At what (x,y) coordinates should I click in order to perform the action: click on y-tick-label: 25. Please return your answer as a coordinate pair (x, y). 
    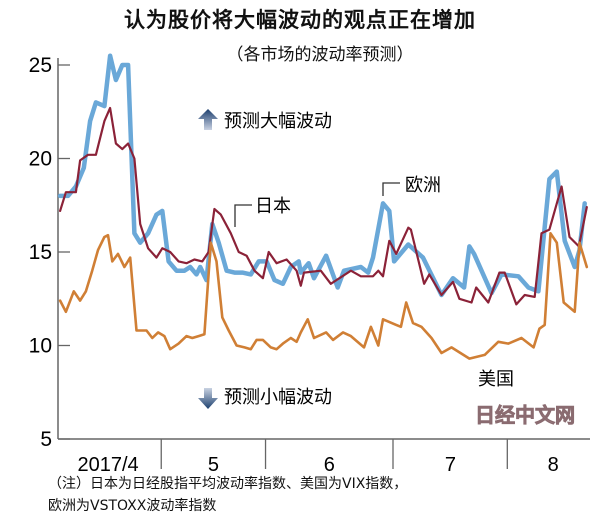
    Looking at the image, I should click on (40, 65).